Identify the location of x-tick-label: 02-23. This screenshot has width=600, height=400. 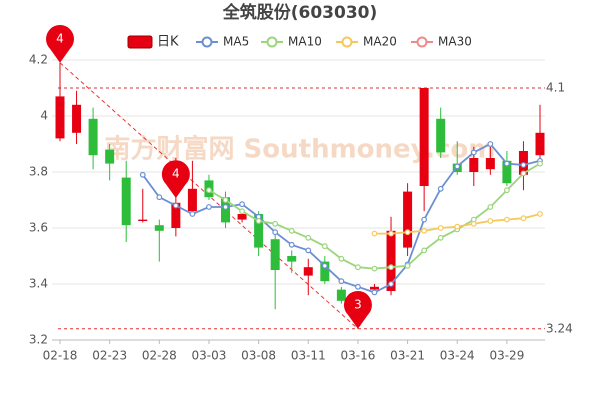
(109, 356).